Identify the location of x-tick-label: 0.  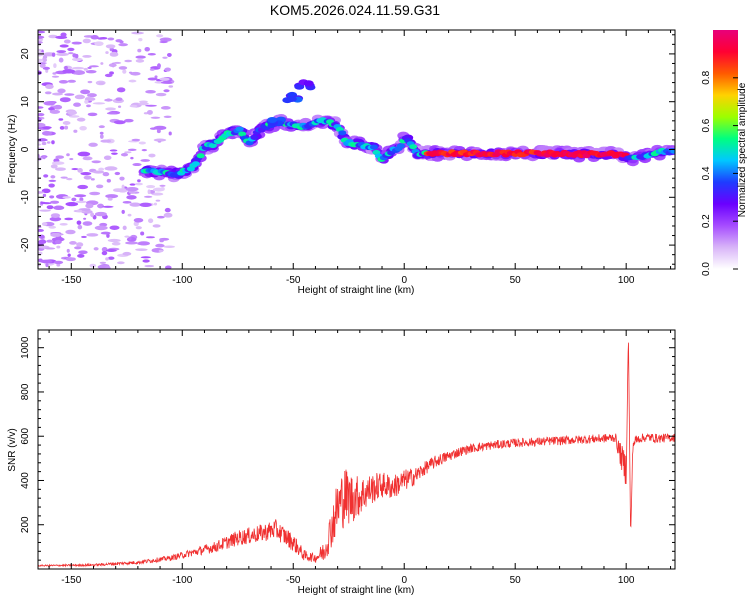
(404, 580).